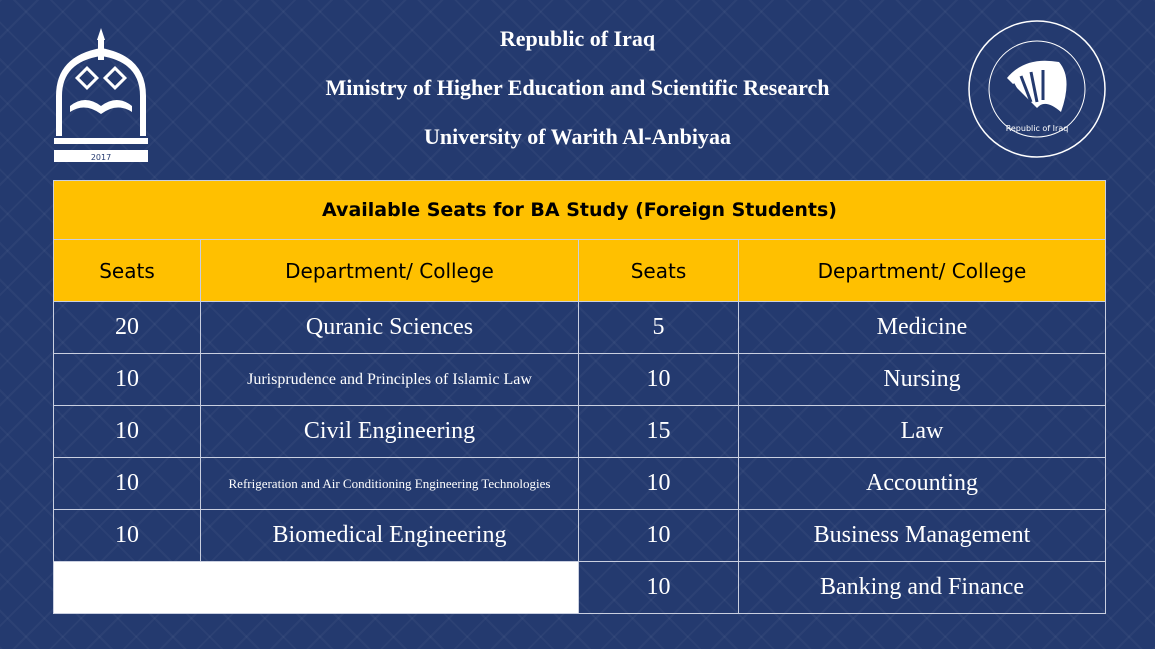  What do you see at coordinates (922, 327) in the screenshot?
I see `department-cell: Medicine` at bounding box center [922, 327].